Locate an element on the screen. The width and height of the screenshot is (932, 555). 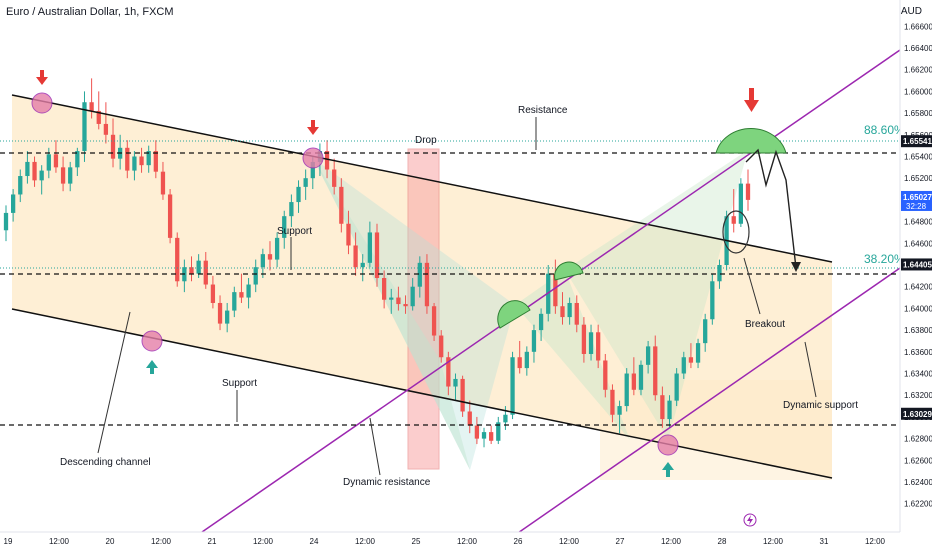
price-tick-label: 1.62200 is located at coordinates (918, 504).